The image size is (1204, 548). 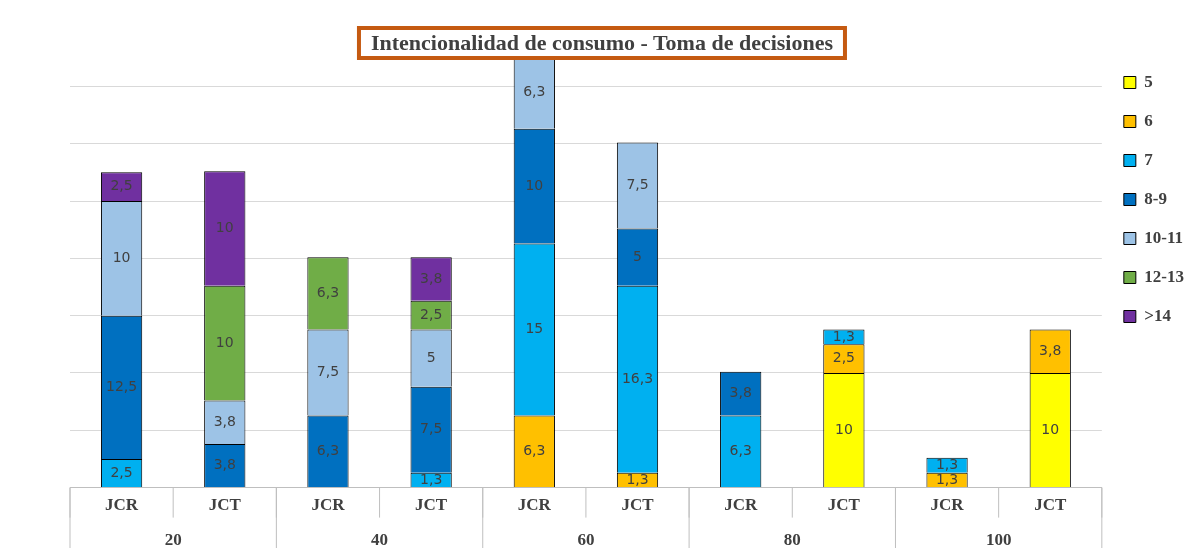 What do you see at coordinates (637, 377) in the screenshot?
I see `data-label: 16,3` at bounding box center [637, 377].